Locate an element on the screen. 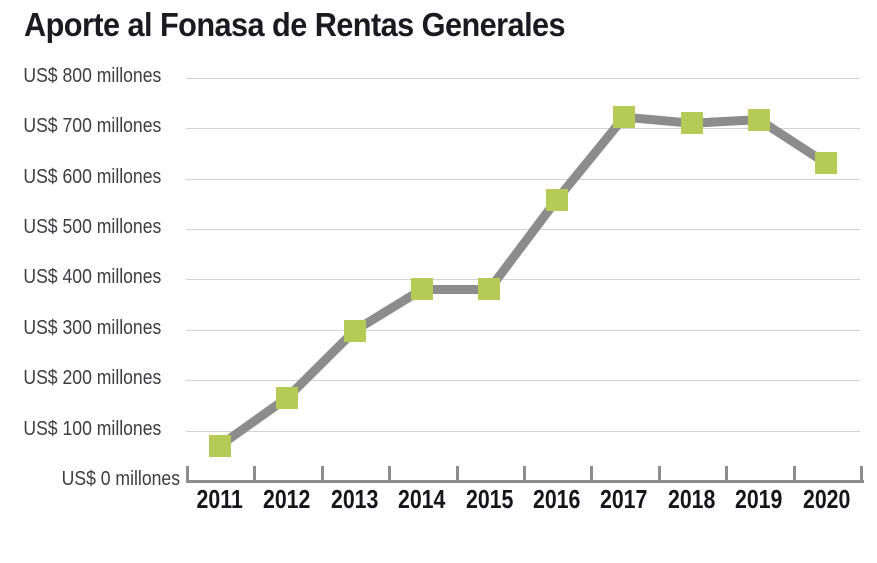 The image size is (877, 563). y-axis-tick-label: US$ 800 millones is located at coordinates (92, 75).